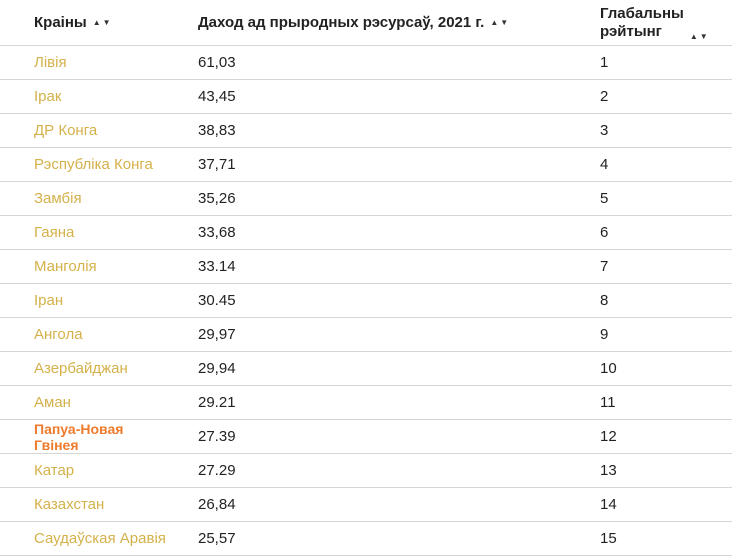  I want to click on rank-value: 15, so click(650, 538).